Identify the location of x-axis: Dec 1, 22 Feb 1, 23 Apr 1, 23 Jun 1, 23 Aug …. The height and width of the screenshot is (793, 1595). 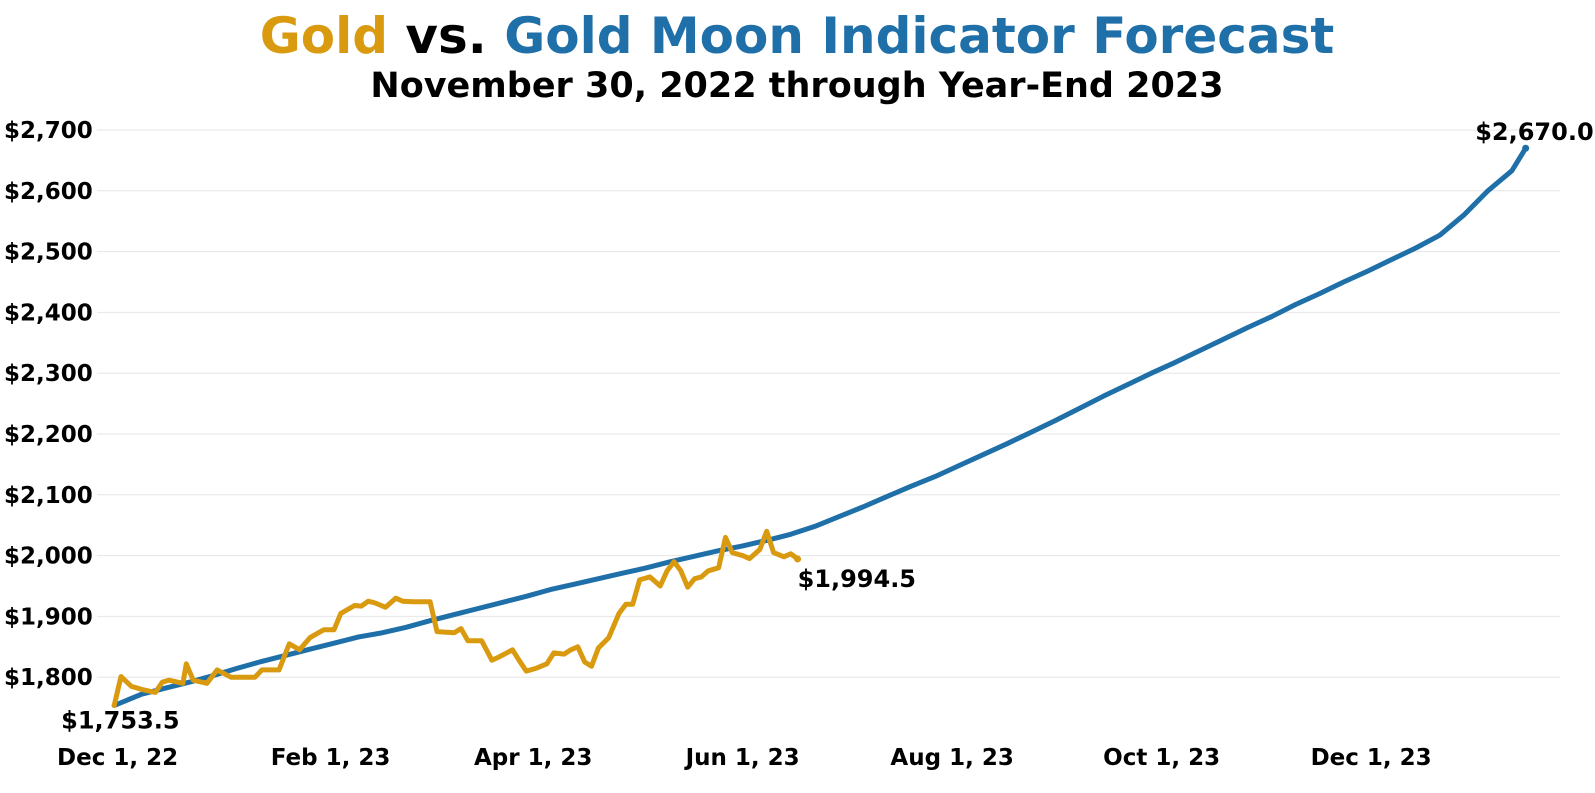
(744, 758).